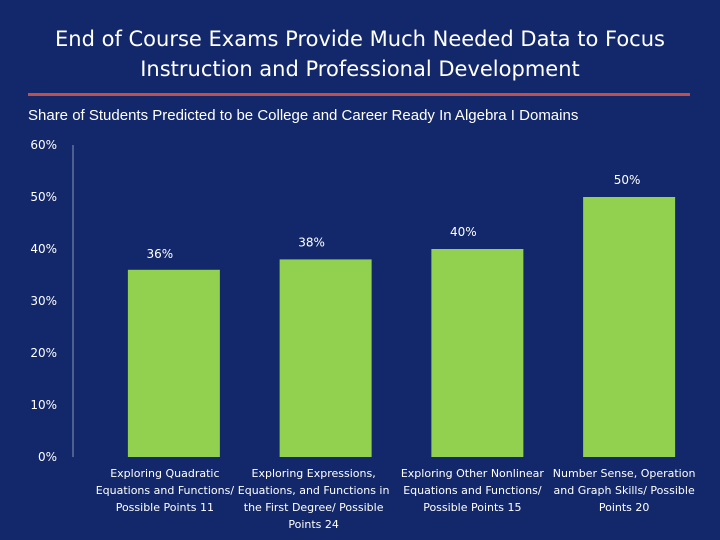 Image resolution: width=720 pixels, height=540 pixels. I want to click on x-tick-label: Possible Points 11, so click(165, 507).